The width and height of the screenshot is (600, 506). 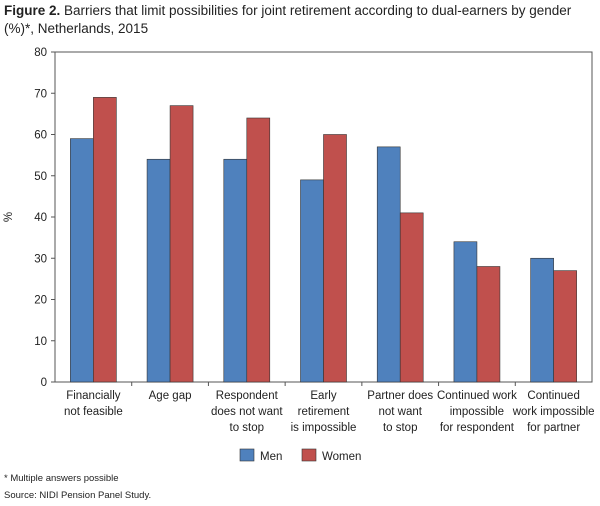 I want to click on x-tick-label: Continued work impossible for respondent, so click(x=477, y=412).